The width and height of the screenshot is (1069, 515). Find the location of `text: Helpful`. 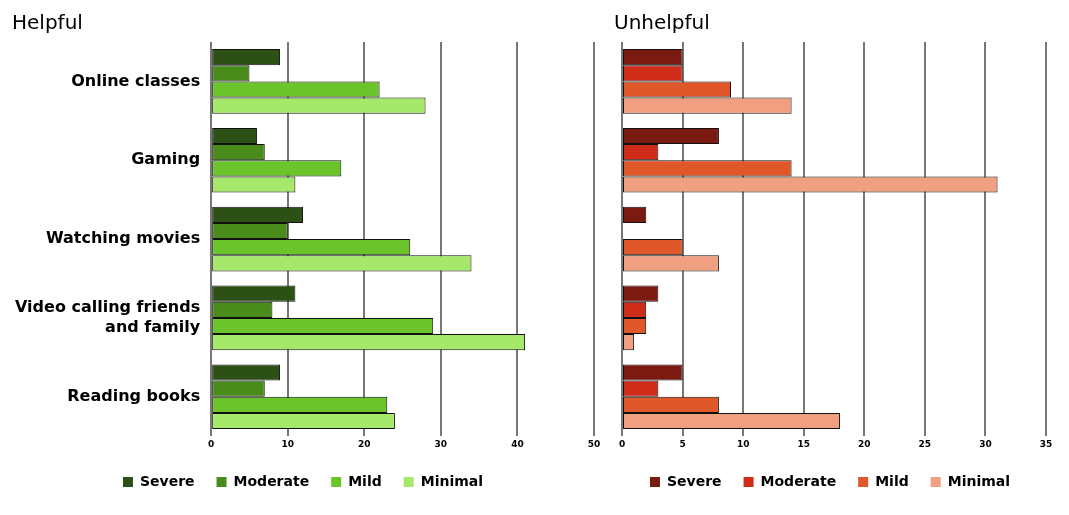

text: Helpful is located at coordinates (47, 22).